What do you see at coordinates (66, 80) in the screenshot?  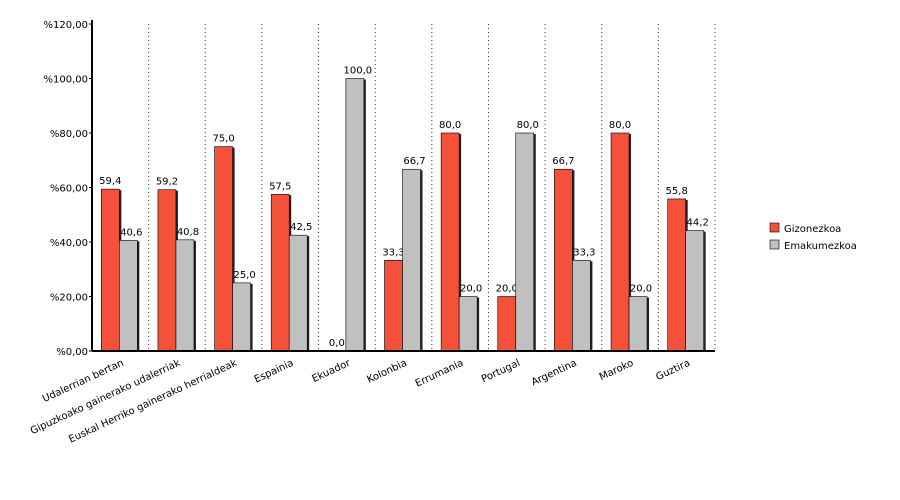 I see `y-tick-label: %100,00` at bounding box center [66, 80].